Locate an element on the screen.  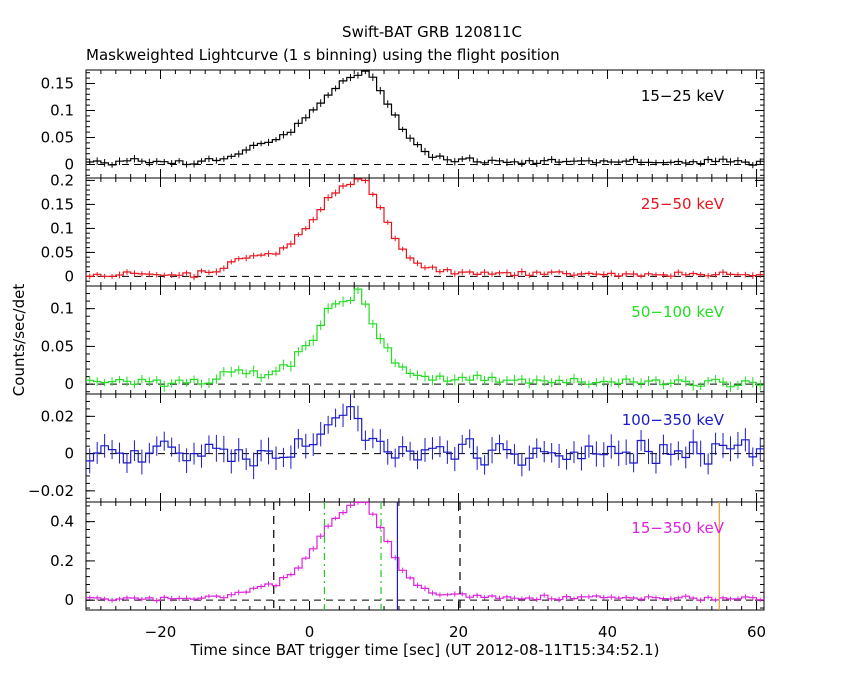
x-tick-label: 40 is located at coordinates (607, 632).